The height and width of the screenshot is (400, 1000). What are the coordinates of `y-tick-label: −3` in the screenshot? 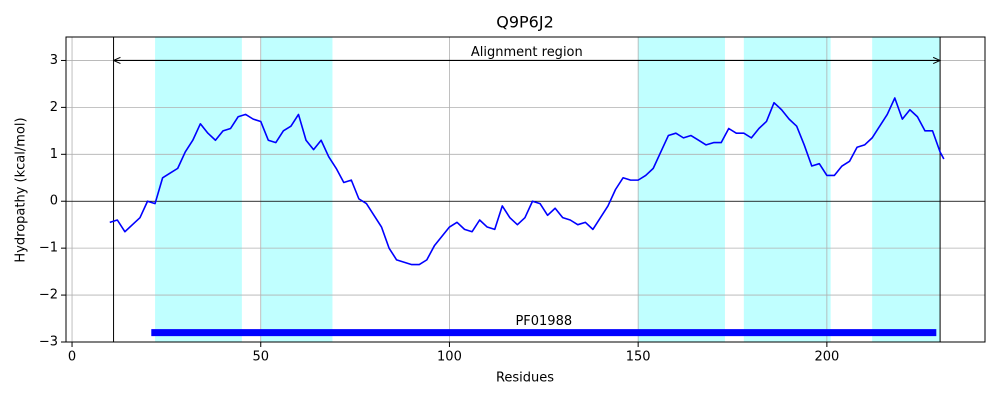 It's located at (48, 342).